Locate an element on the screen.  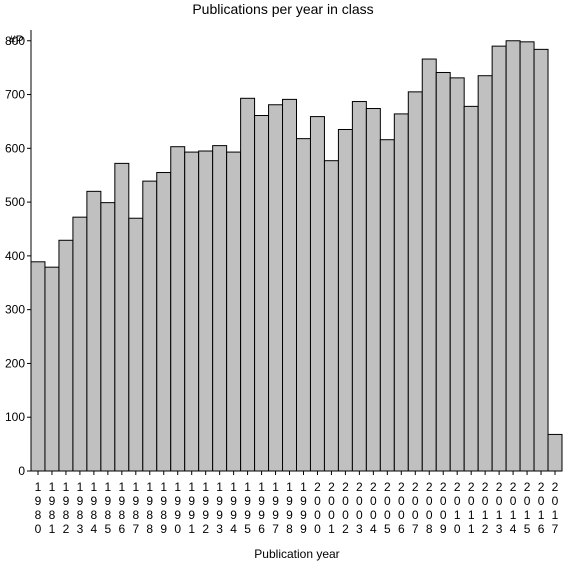
bar-1987 is located at coordinates (136, 344).